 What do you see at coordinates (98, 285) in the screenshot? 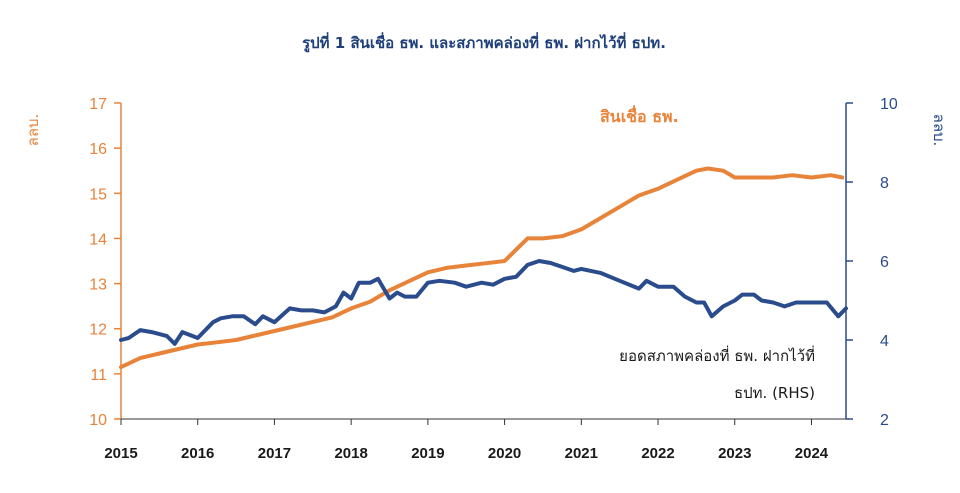
I see `left-tick-label: 13` at bounding box center [98, 285].